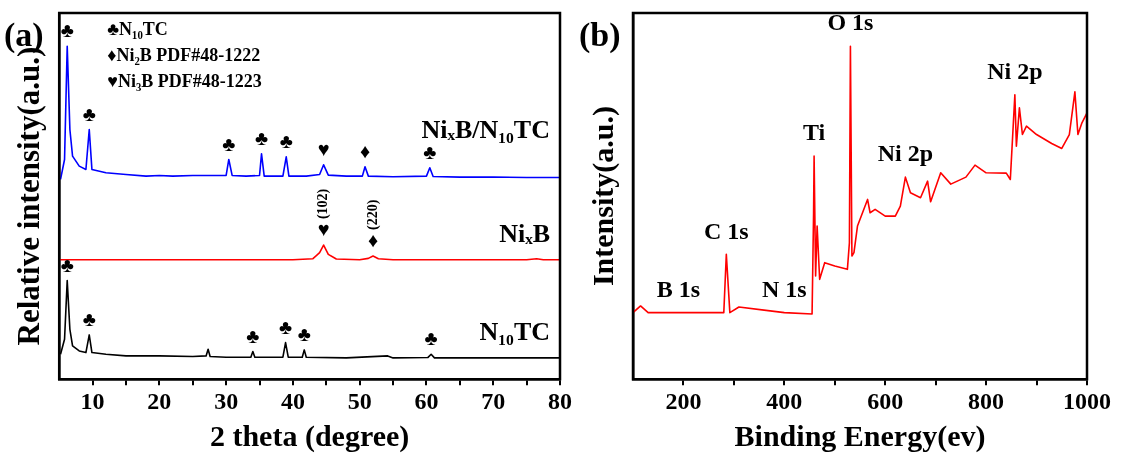 The image size is (1127, 464). What do you see at coordinates (814, 132) in the screenshot?
I see `annotation: Ti` at bounding box center [814, 132].